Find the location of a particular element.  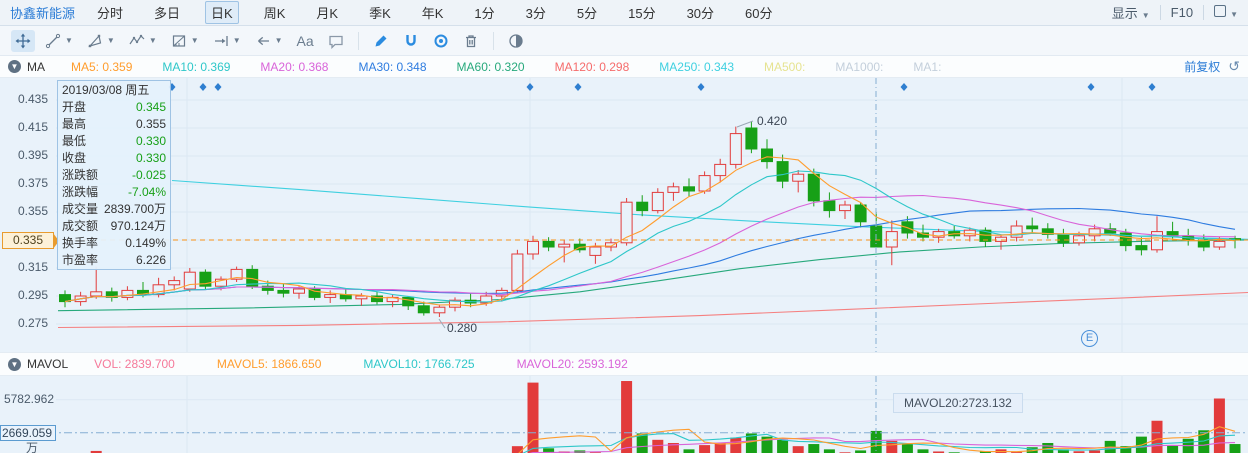

ma-legend-item: MA250: 0.343 is located at coordinates (696, 66).